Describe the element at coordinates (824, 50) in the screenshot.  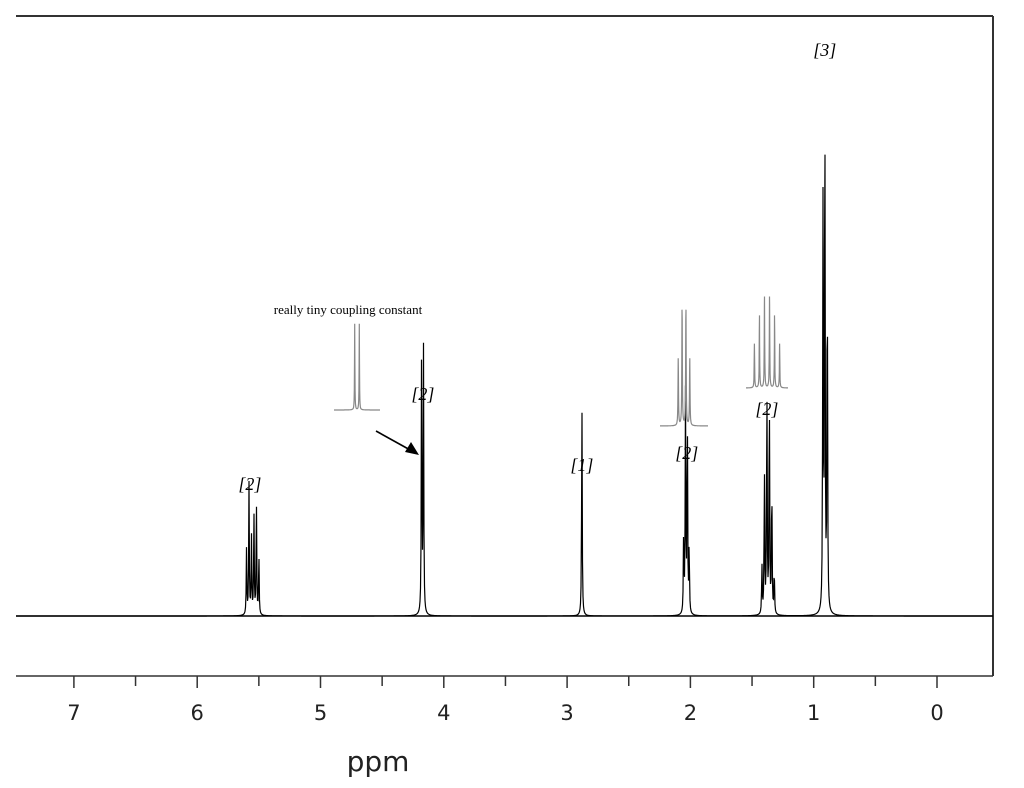
I see `integration-label-triplet-0.91: [3]` at that location.